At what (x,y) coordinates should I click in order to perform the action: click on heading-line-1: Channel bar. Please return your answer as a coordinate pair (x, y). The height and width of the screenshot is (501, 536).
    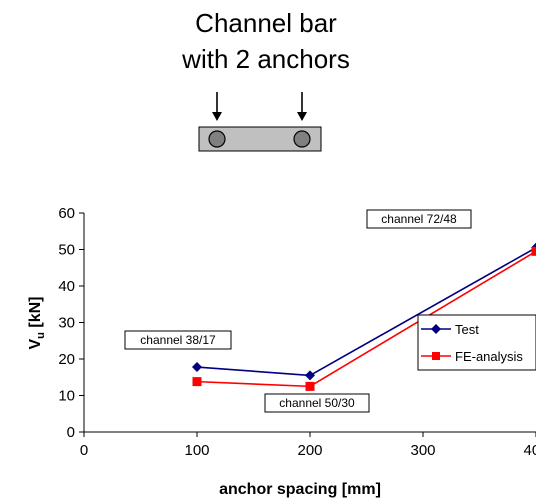
    Looking at the image, I should click on (266, 23).